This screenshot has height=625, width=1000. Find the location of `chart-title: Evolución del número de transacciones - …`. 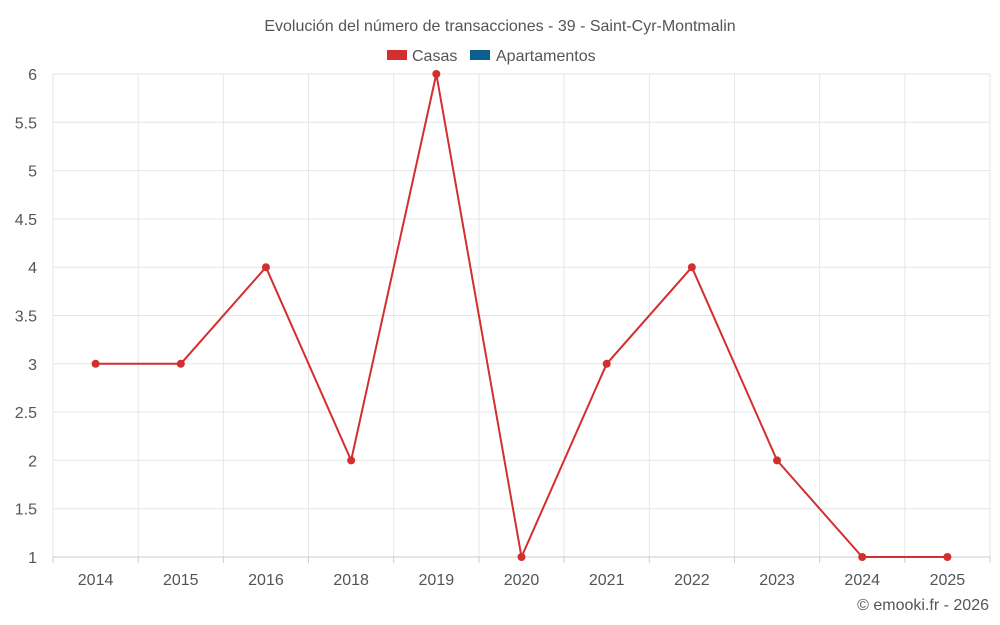

chart-title: Evolución del número de transacciones - … is located at coordinates (499, 26).